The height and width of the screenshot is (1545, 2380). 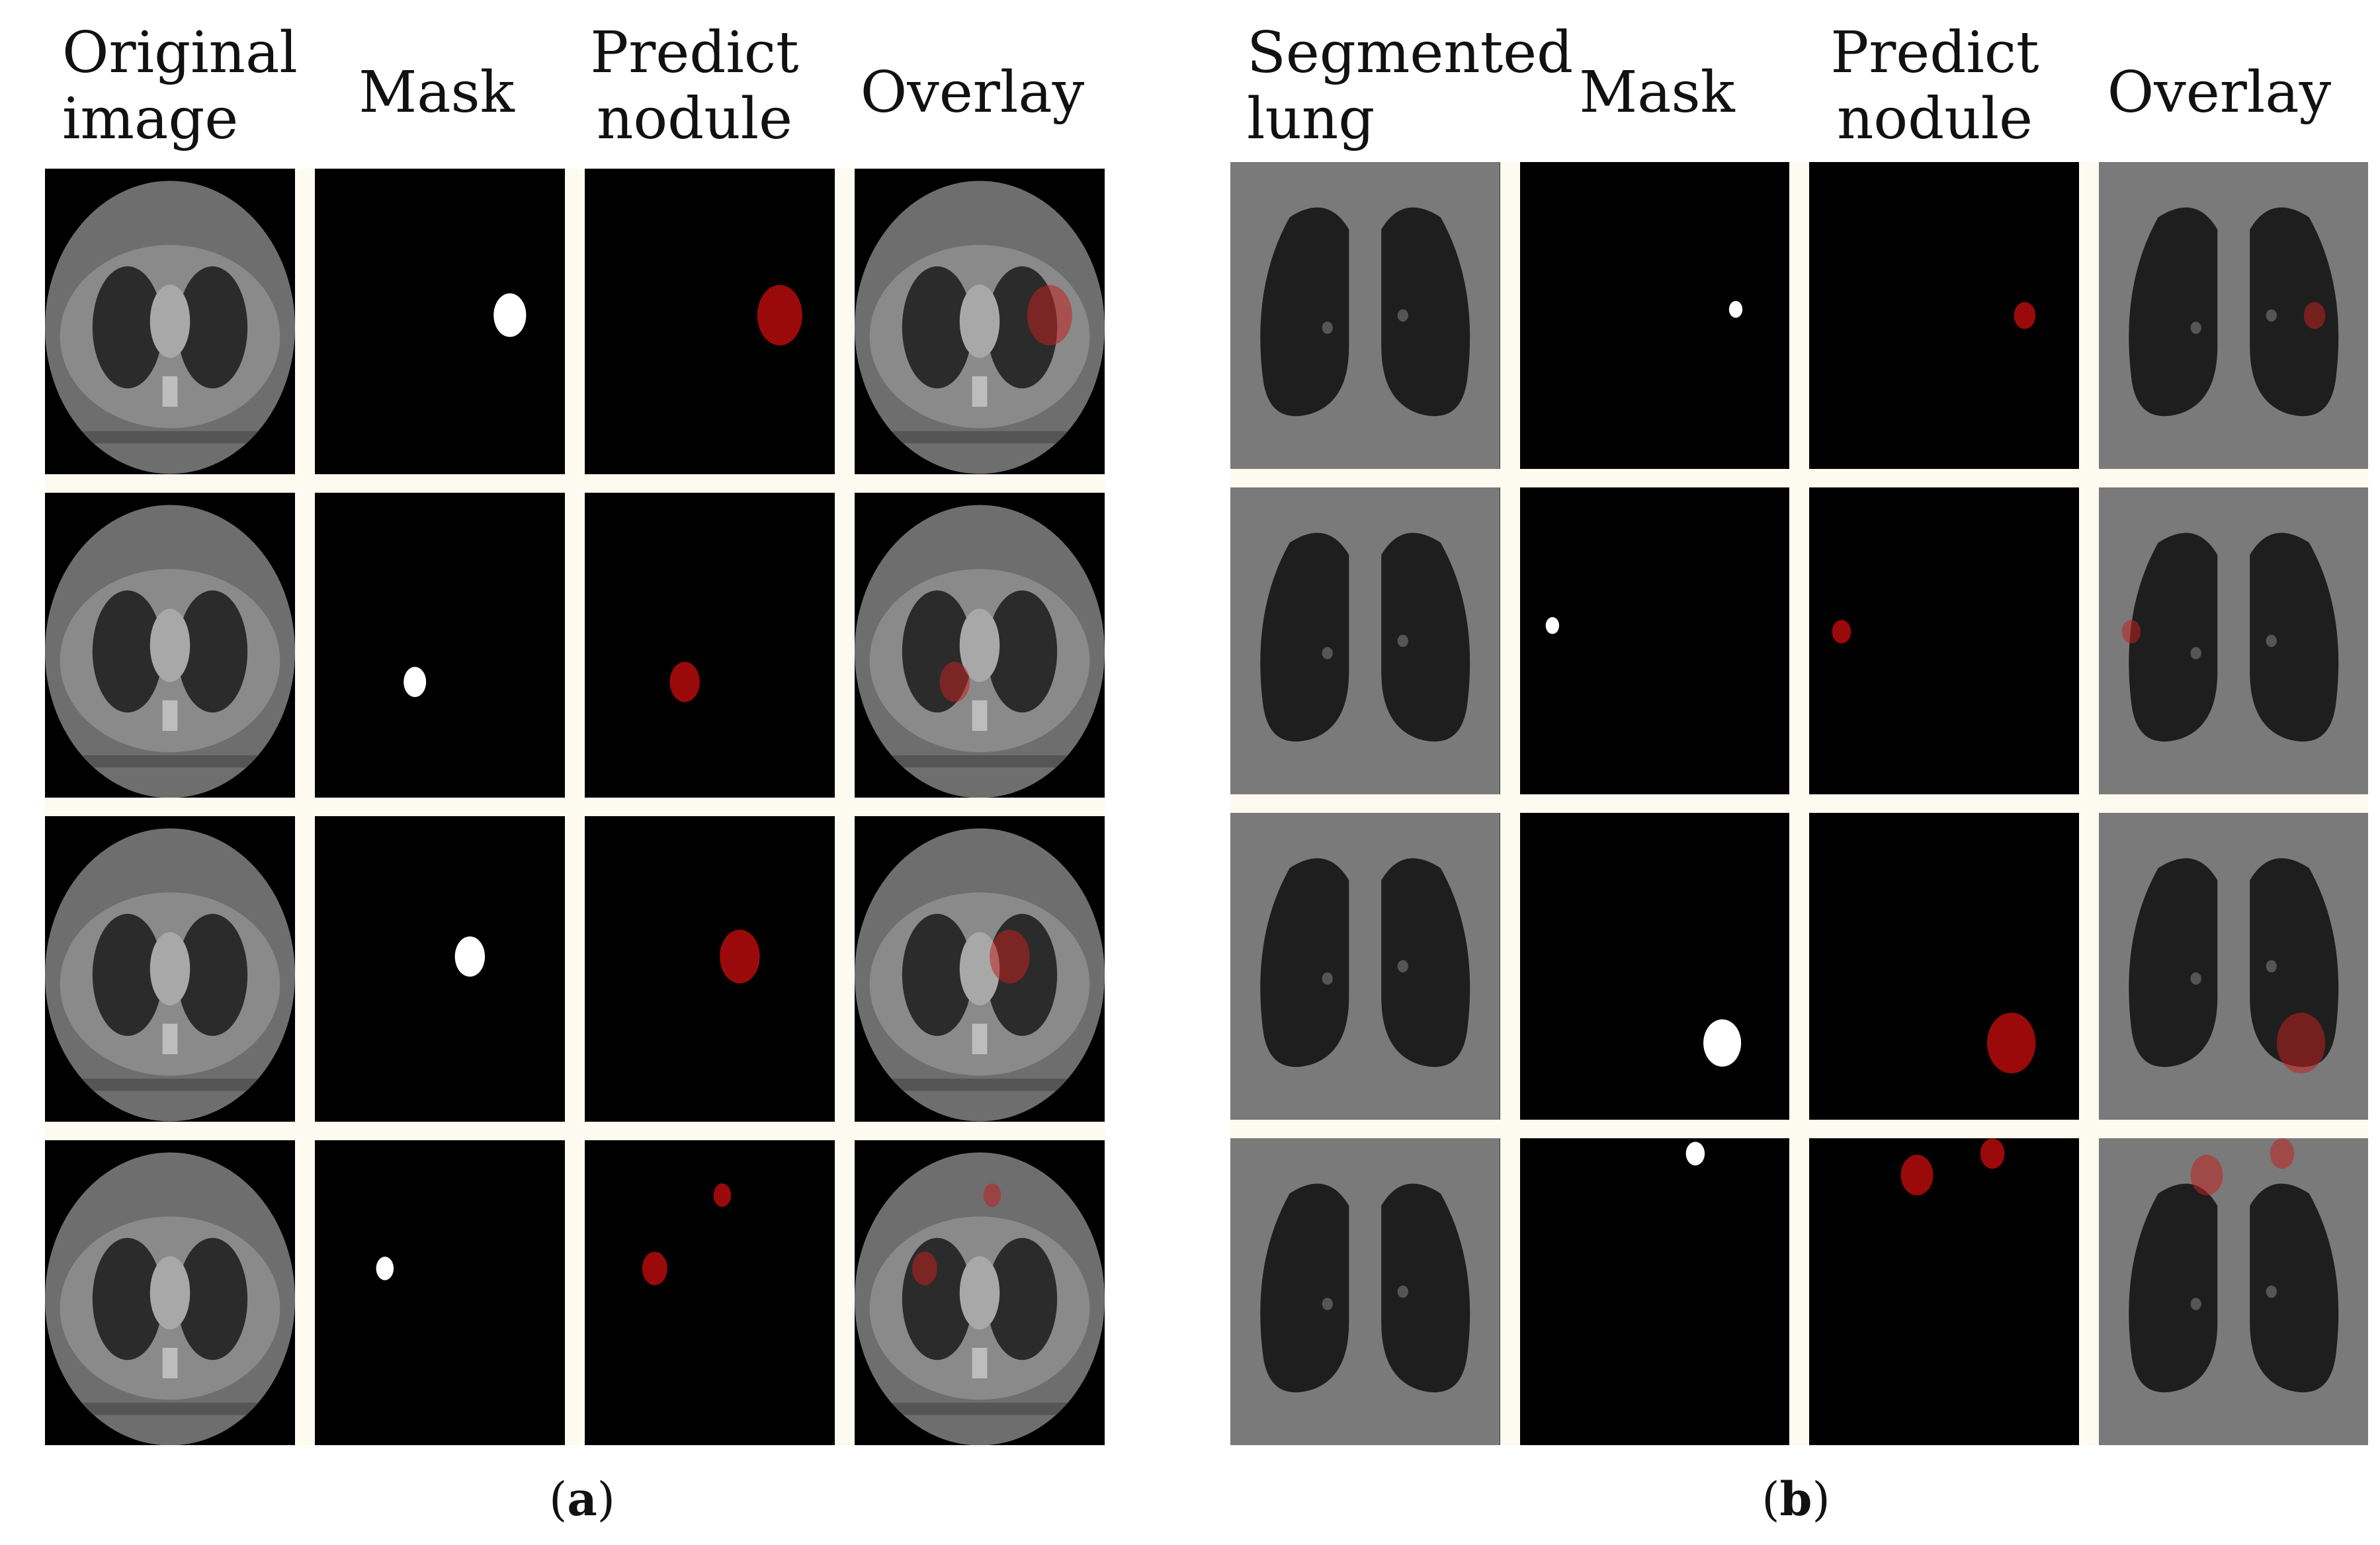 I want to click on header-line: lung, so click(x=1311, y=119).